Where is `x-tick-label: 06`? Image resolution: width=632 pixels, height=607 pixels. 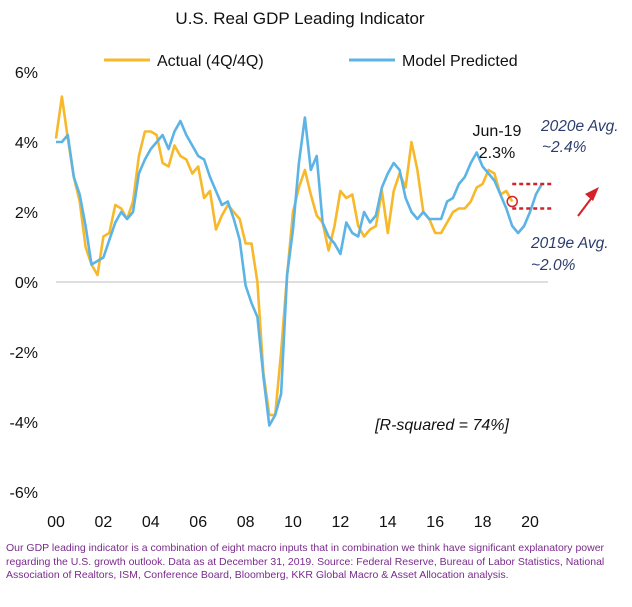 x-tick-label: 06 is located at coordinates (198, 522).